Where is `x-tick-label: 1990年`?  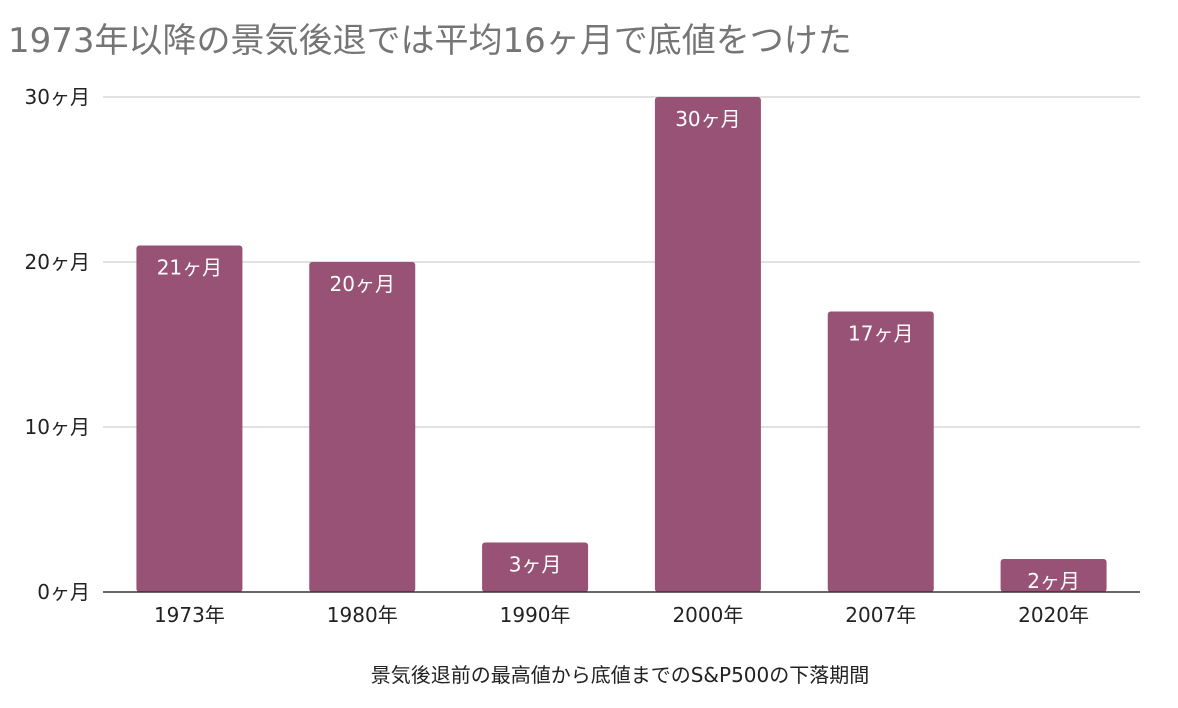
x-tick-label: 1990年 is located at coordinates (535, 615).